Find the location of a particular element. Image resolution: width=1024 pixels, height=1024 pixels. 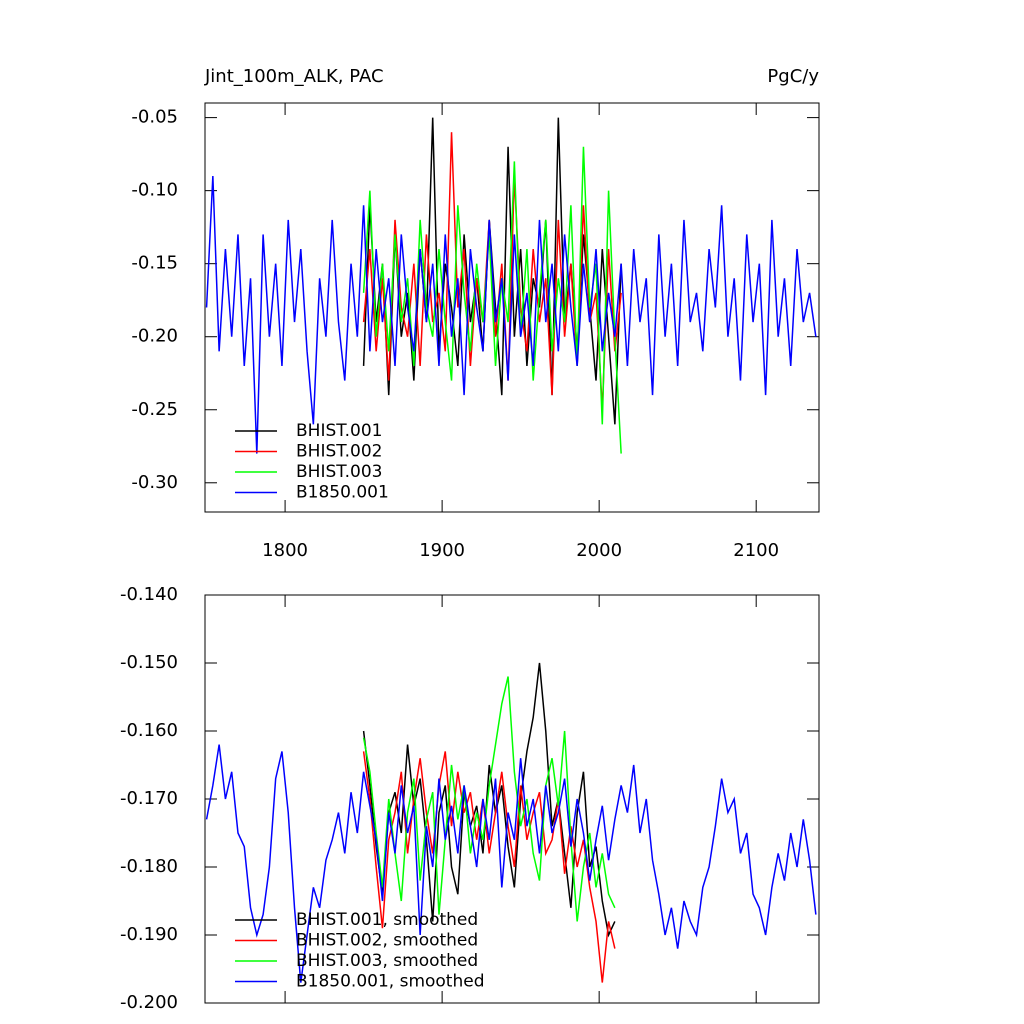

legend-label: BHIST.003, smoothed is located at coordinates (387, 961).